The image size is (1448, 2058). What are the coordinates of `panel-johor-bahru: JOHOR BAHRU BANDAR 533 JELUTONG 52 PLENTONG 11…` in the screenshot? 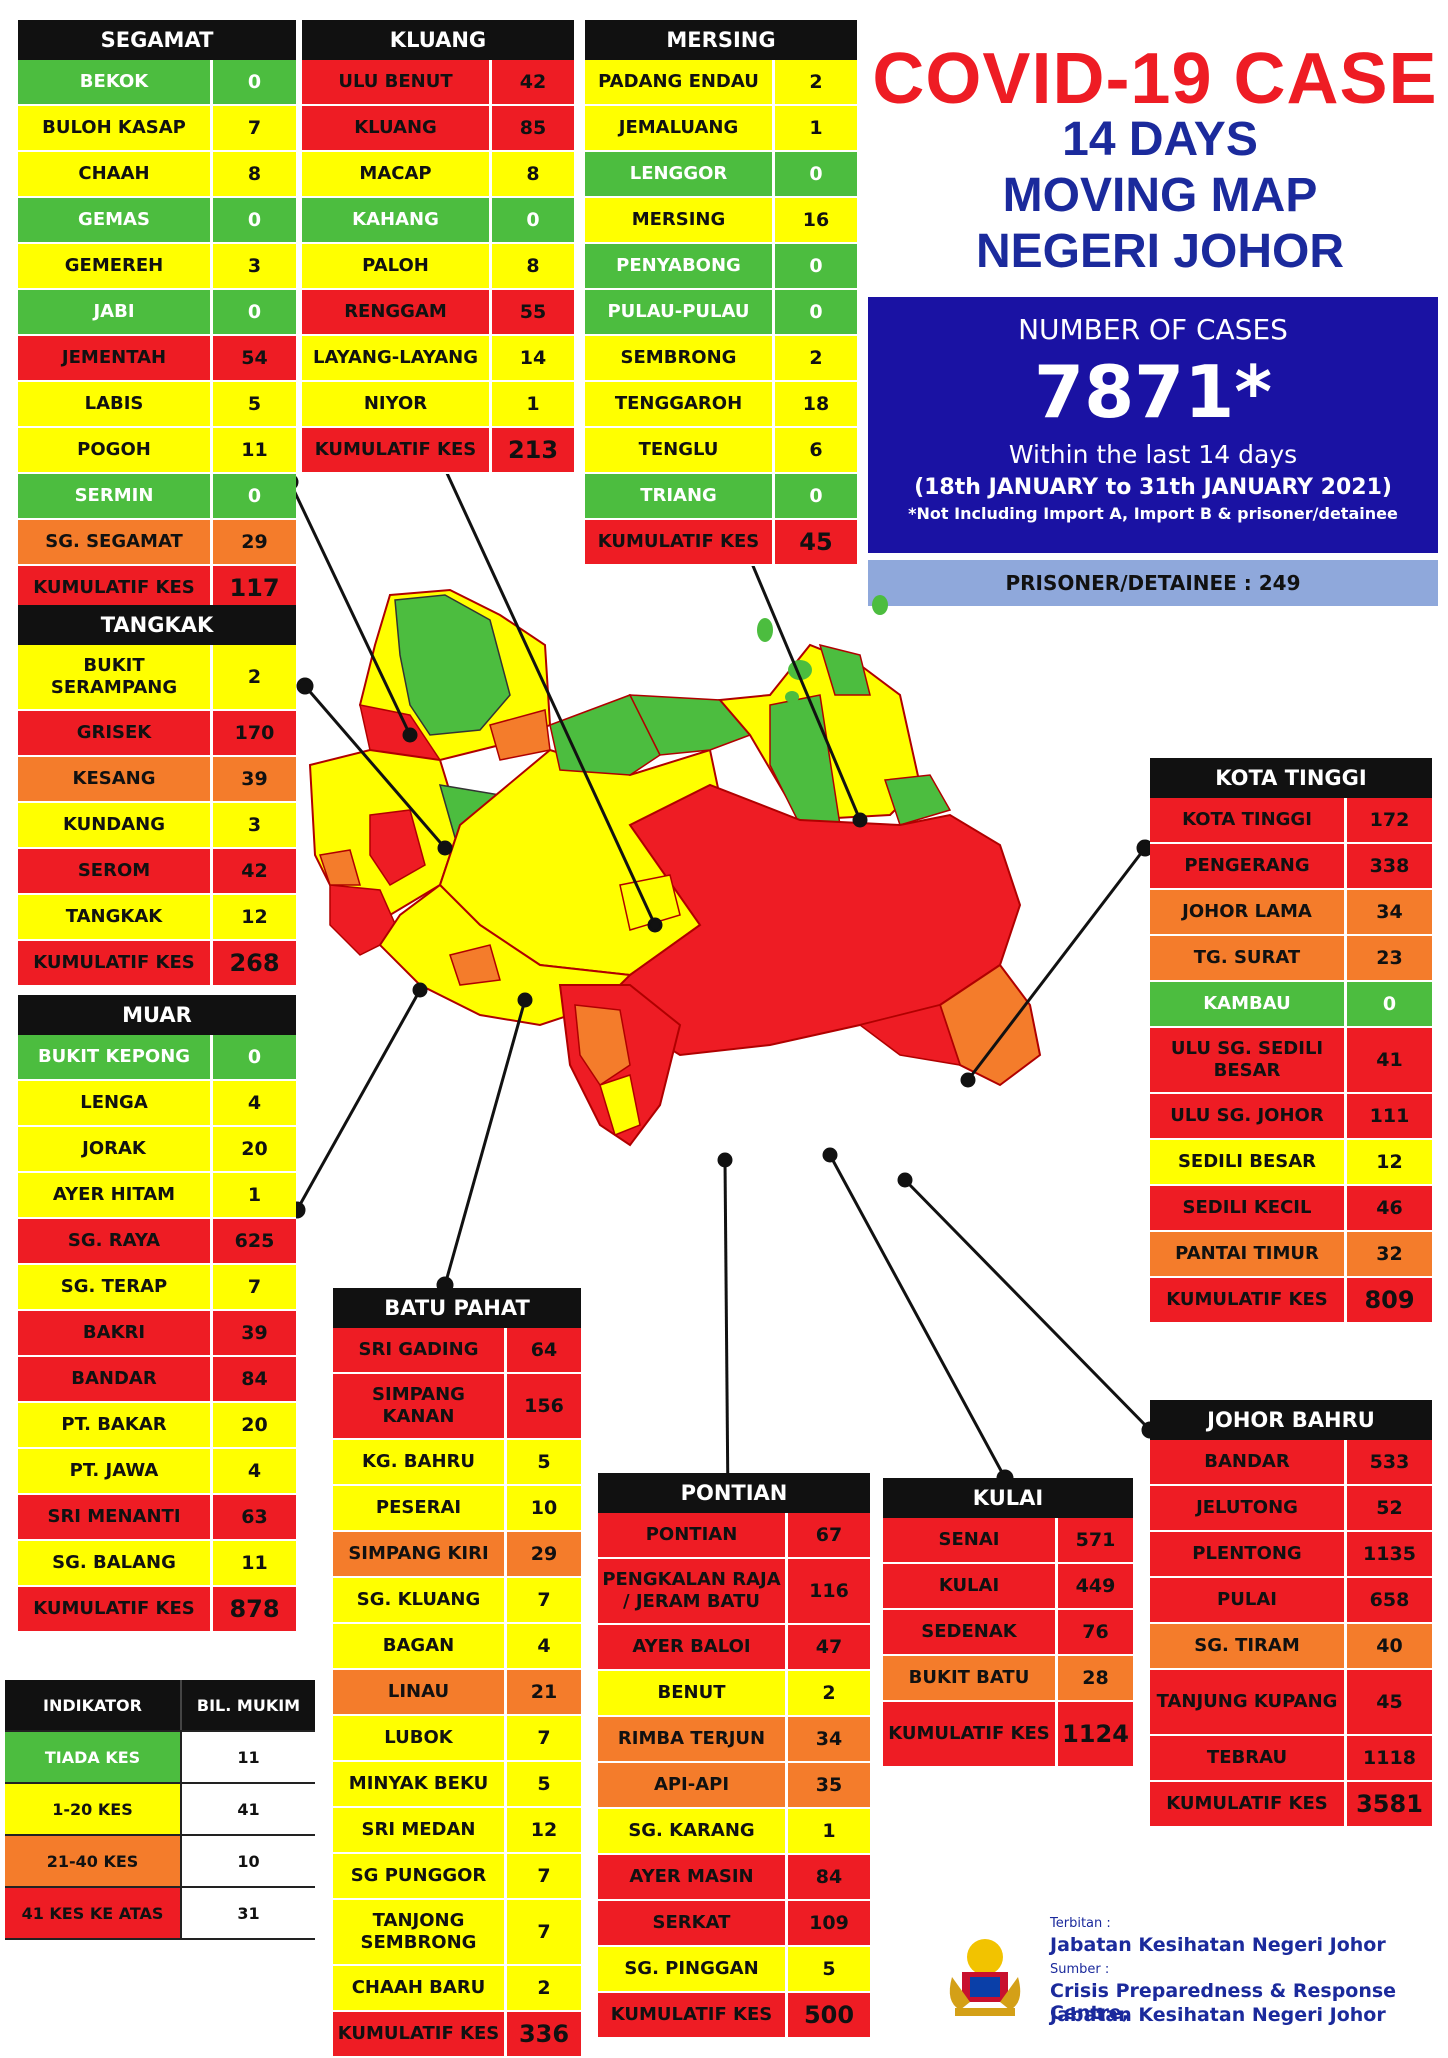 It's located at (1291, 1614).